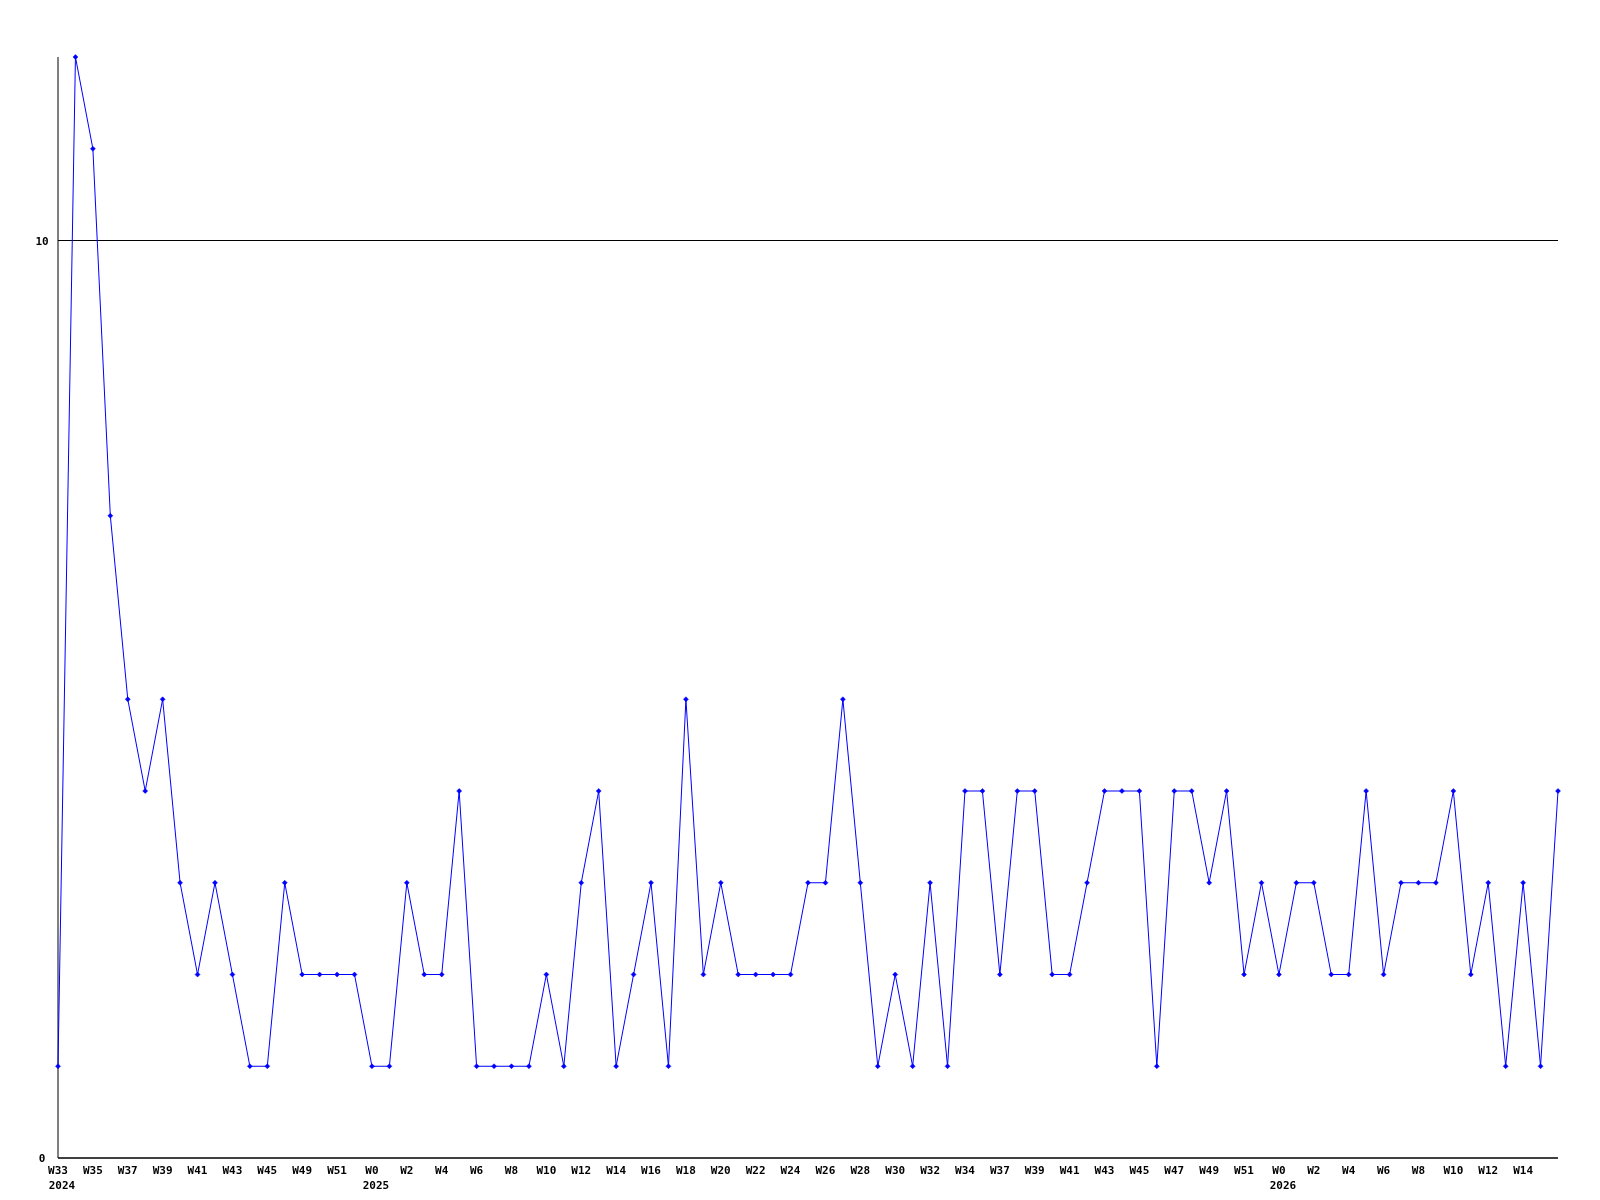 This screenshot has height=1200, width=1600. Describe the element at coordinates (92, 1170) in the screenshot. I see `x-tick-label: W35` at that location.